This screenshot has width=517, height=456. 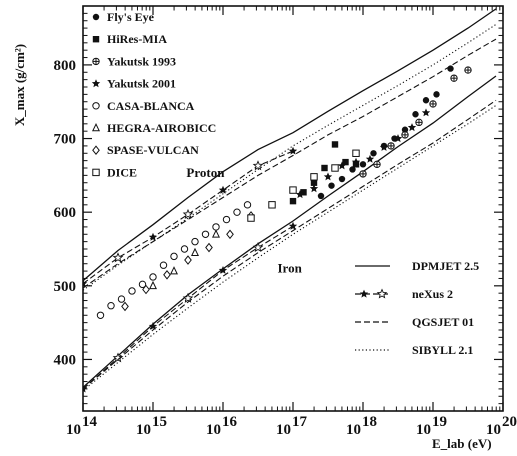 What do you see at coordinates (96, 127) in the screenshot?
I see `legend-marker-hegra-airobicc` at bounding box center [96, 127].